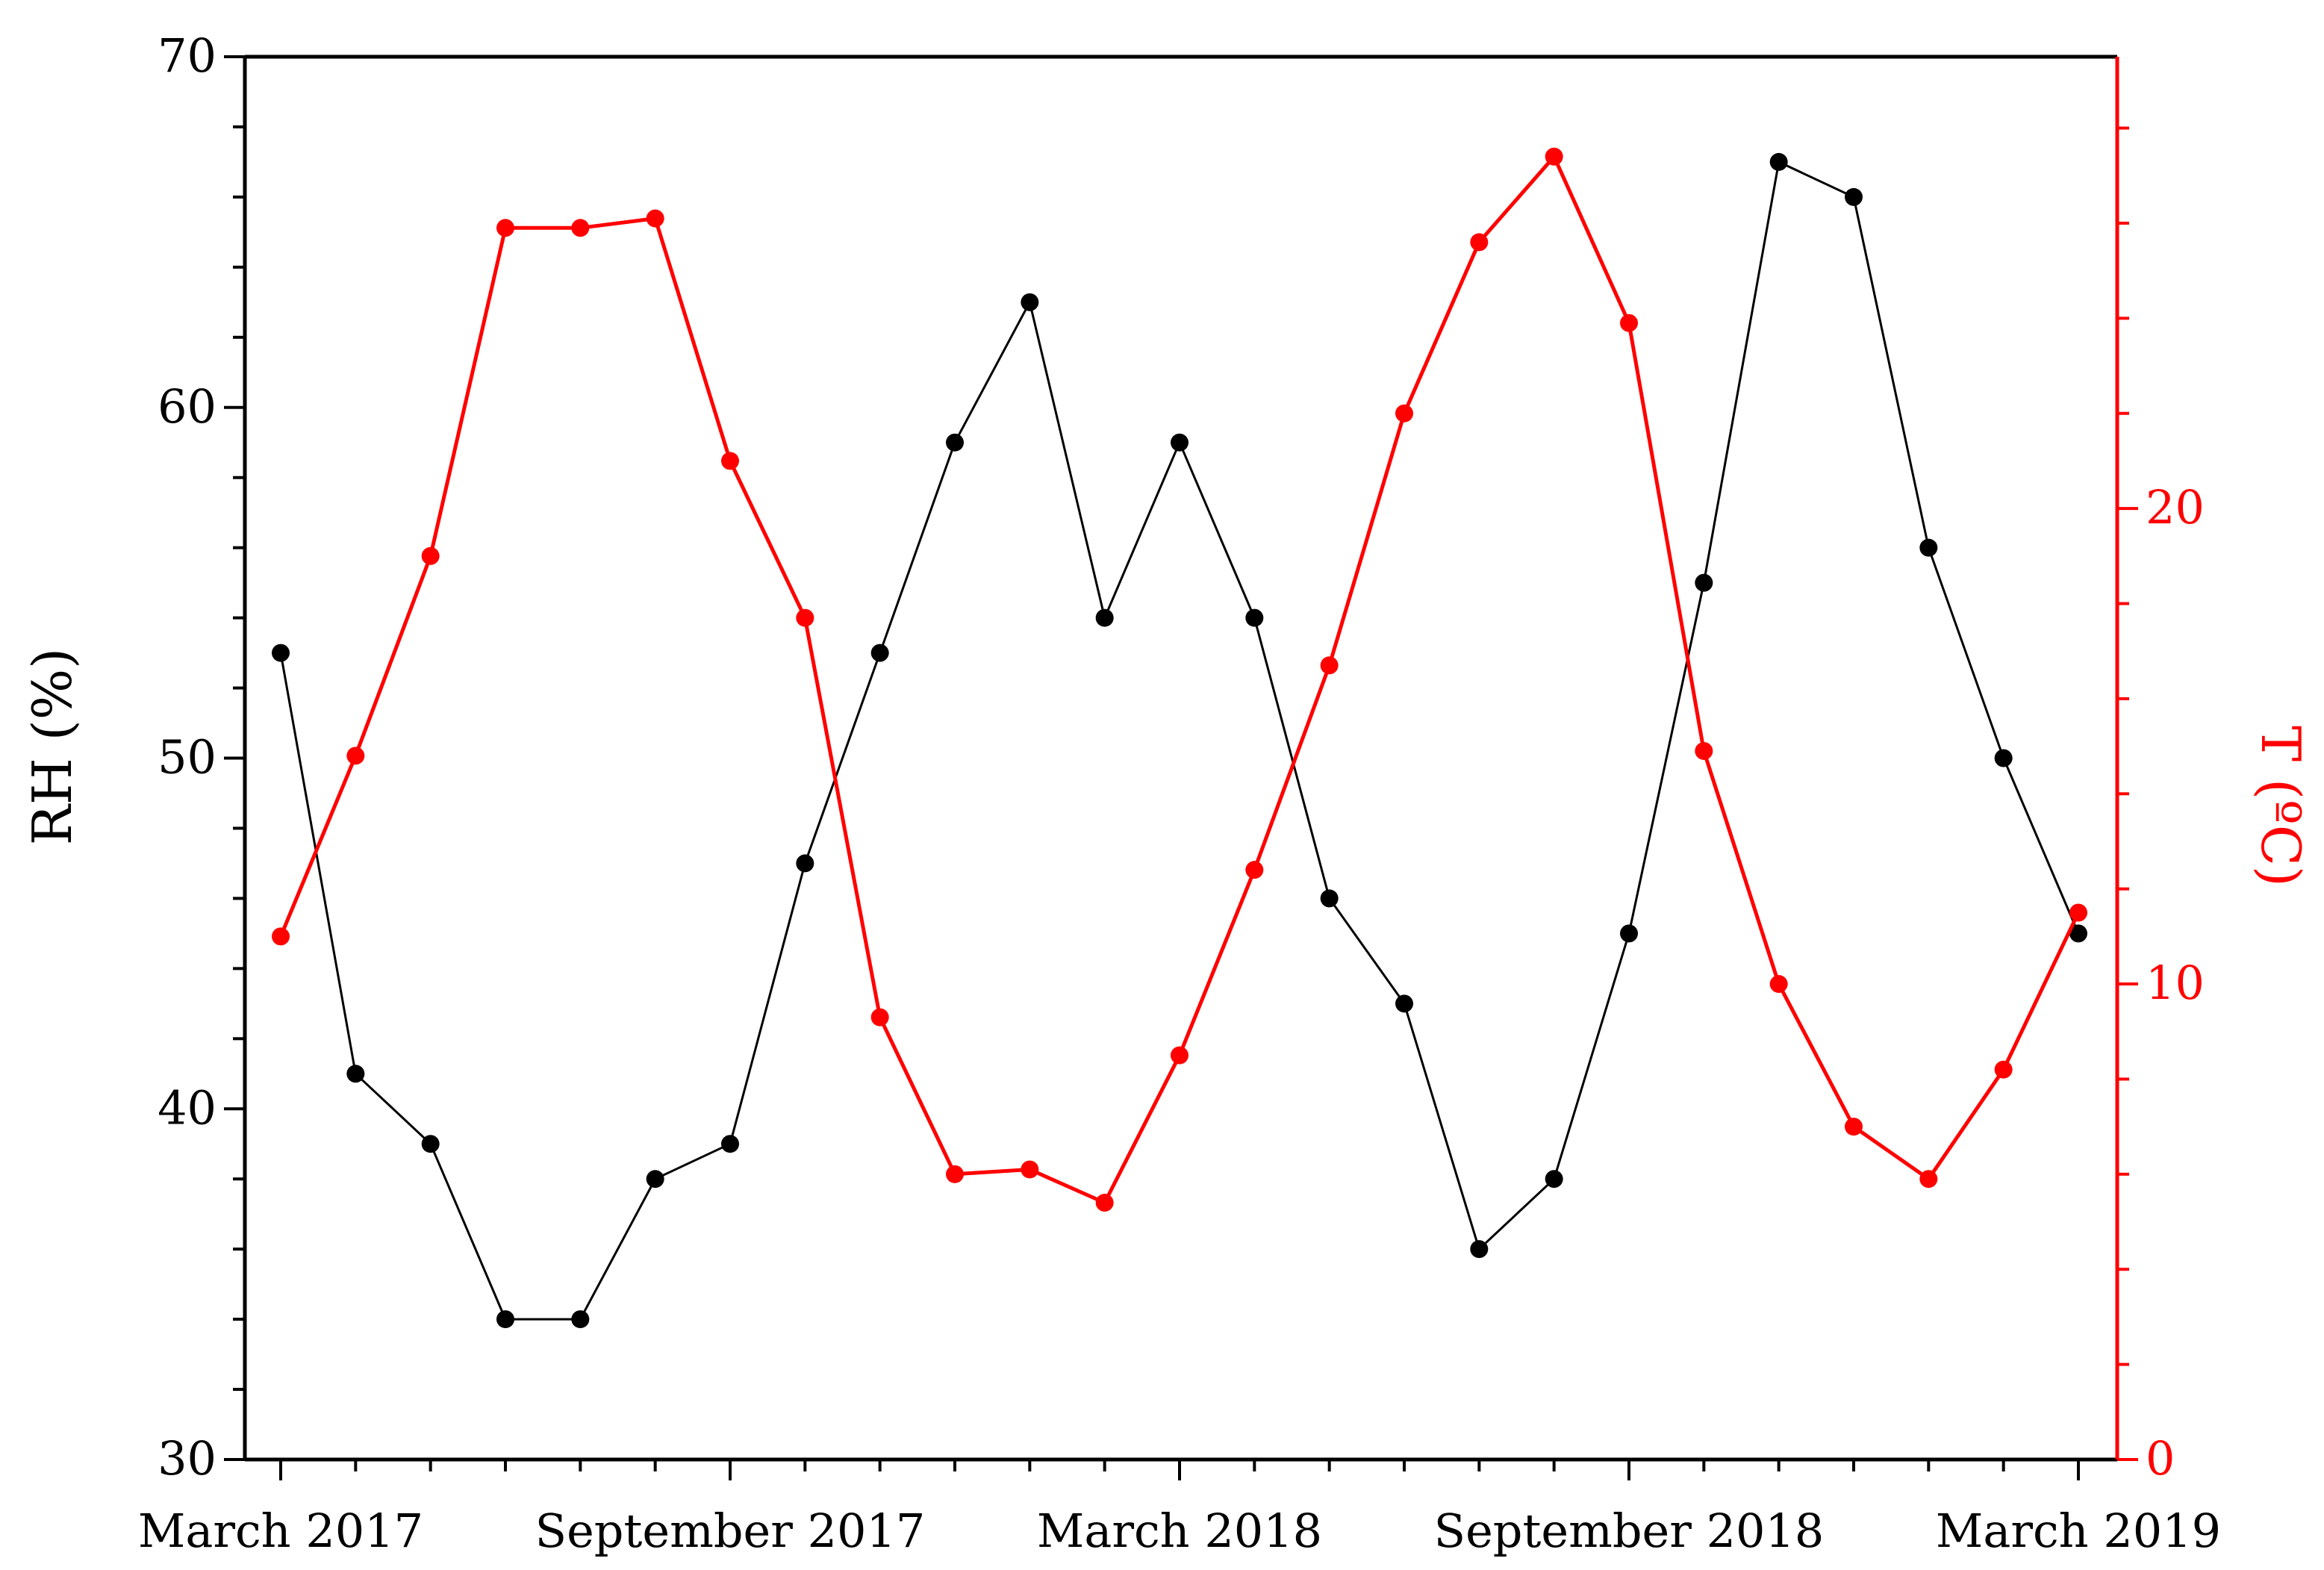 The width and height of the screenshot is (2324, 1570). I want to click on y-axis-right: 0 10 20, so click(2161, 806).